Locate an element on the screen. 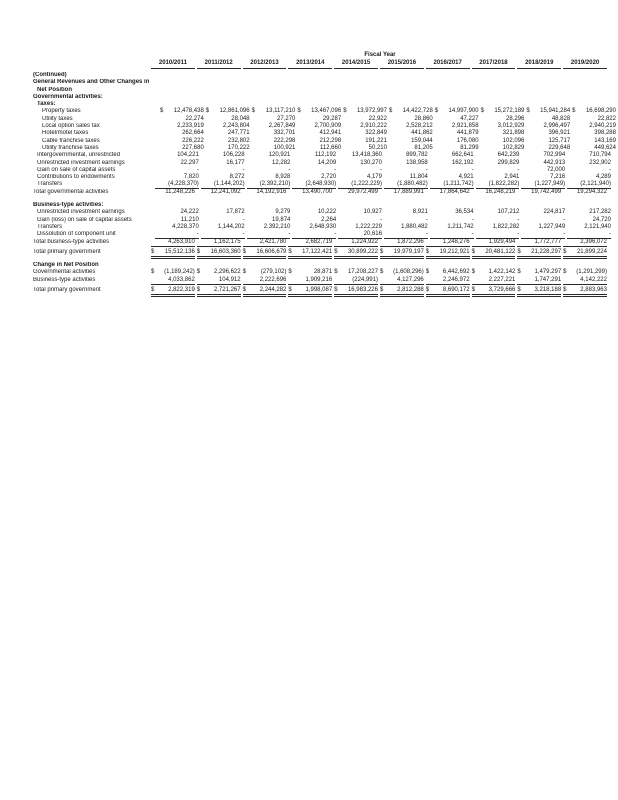  value-cell: 47,227 is located at coordinates (456, 119).